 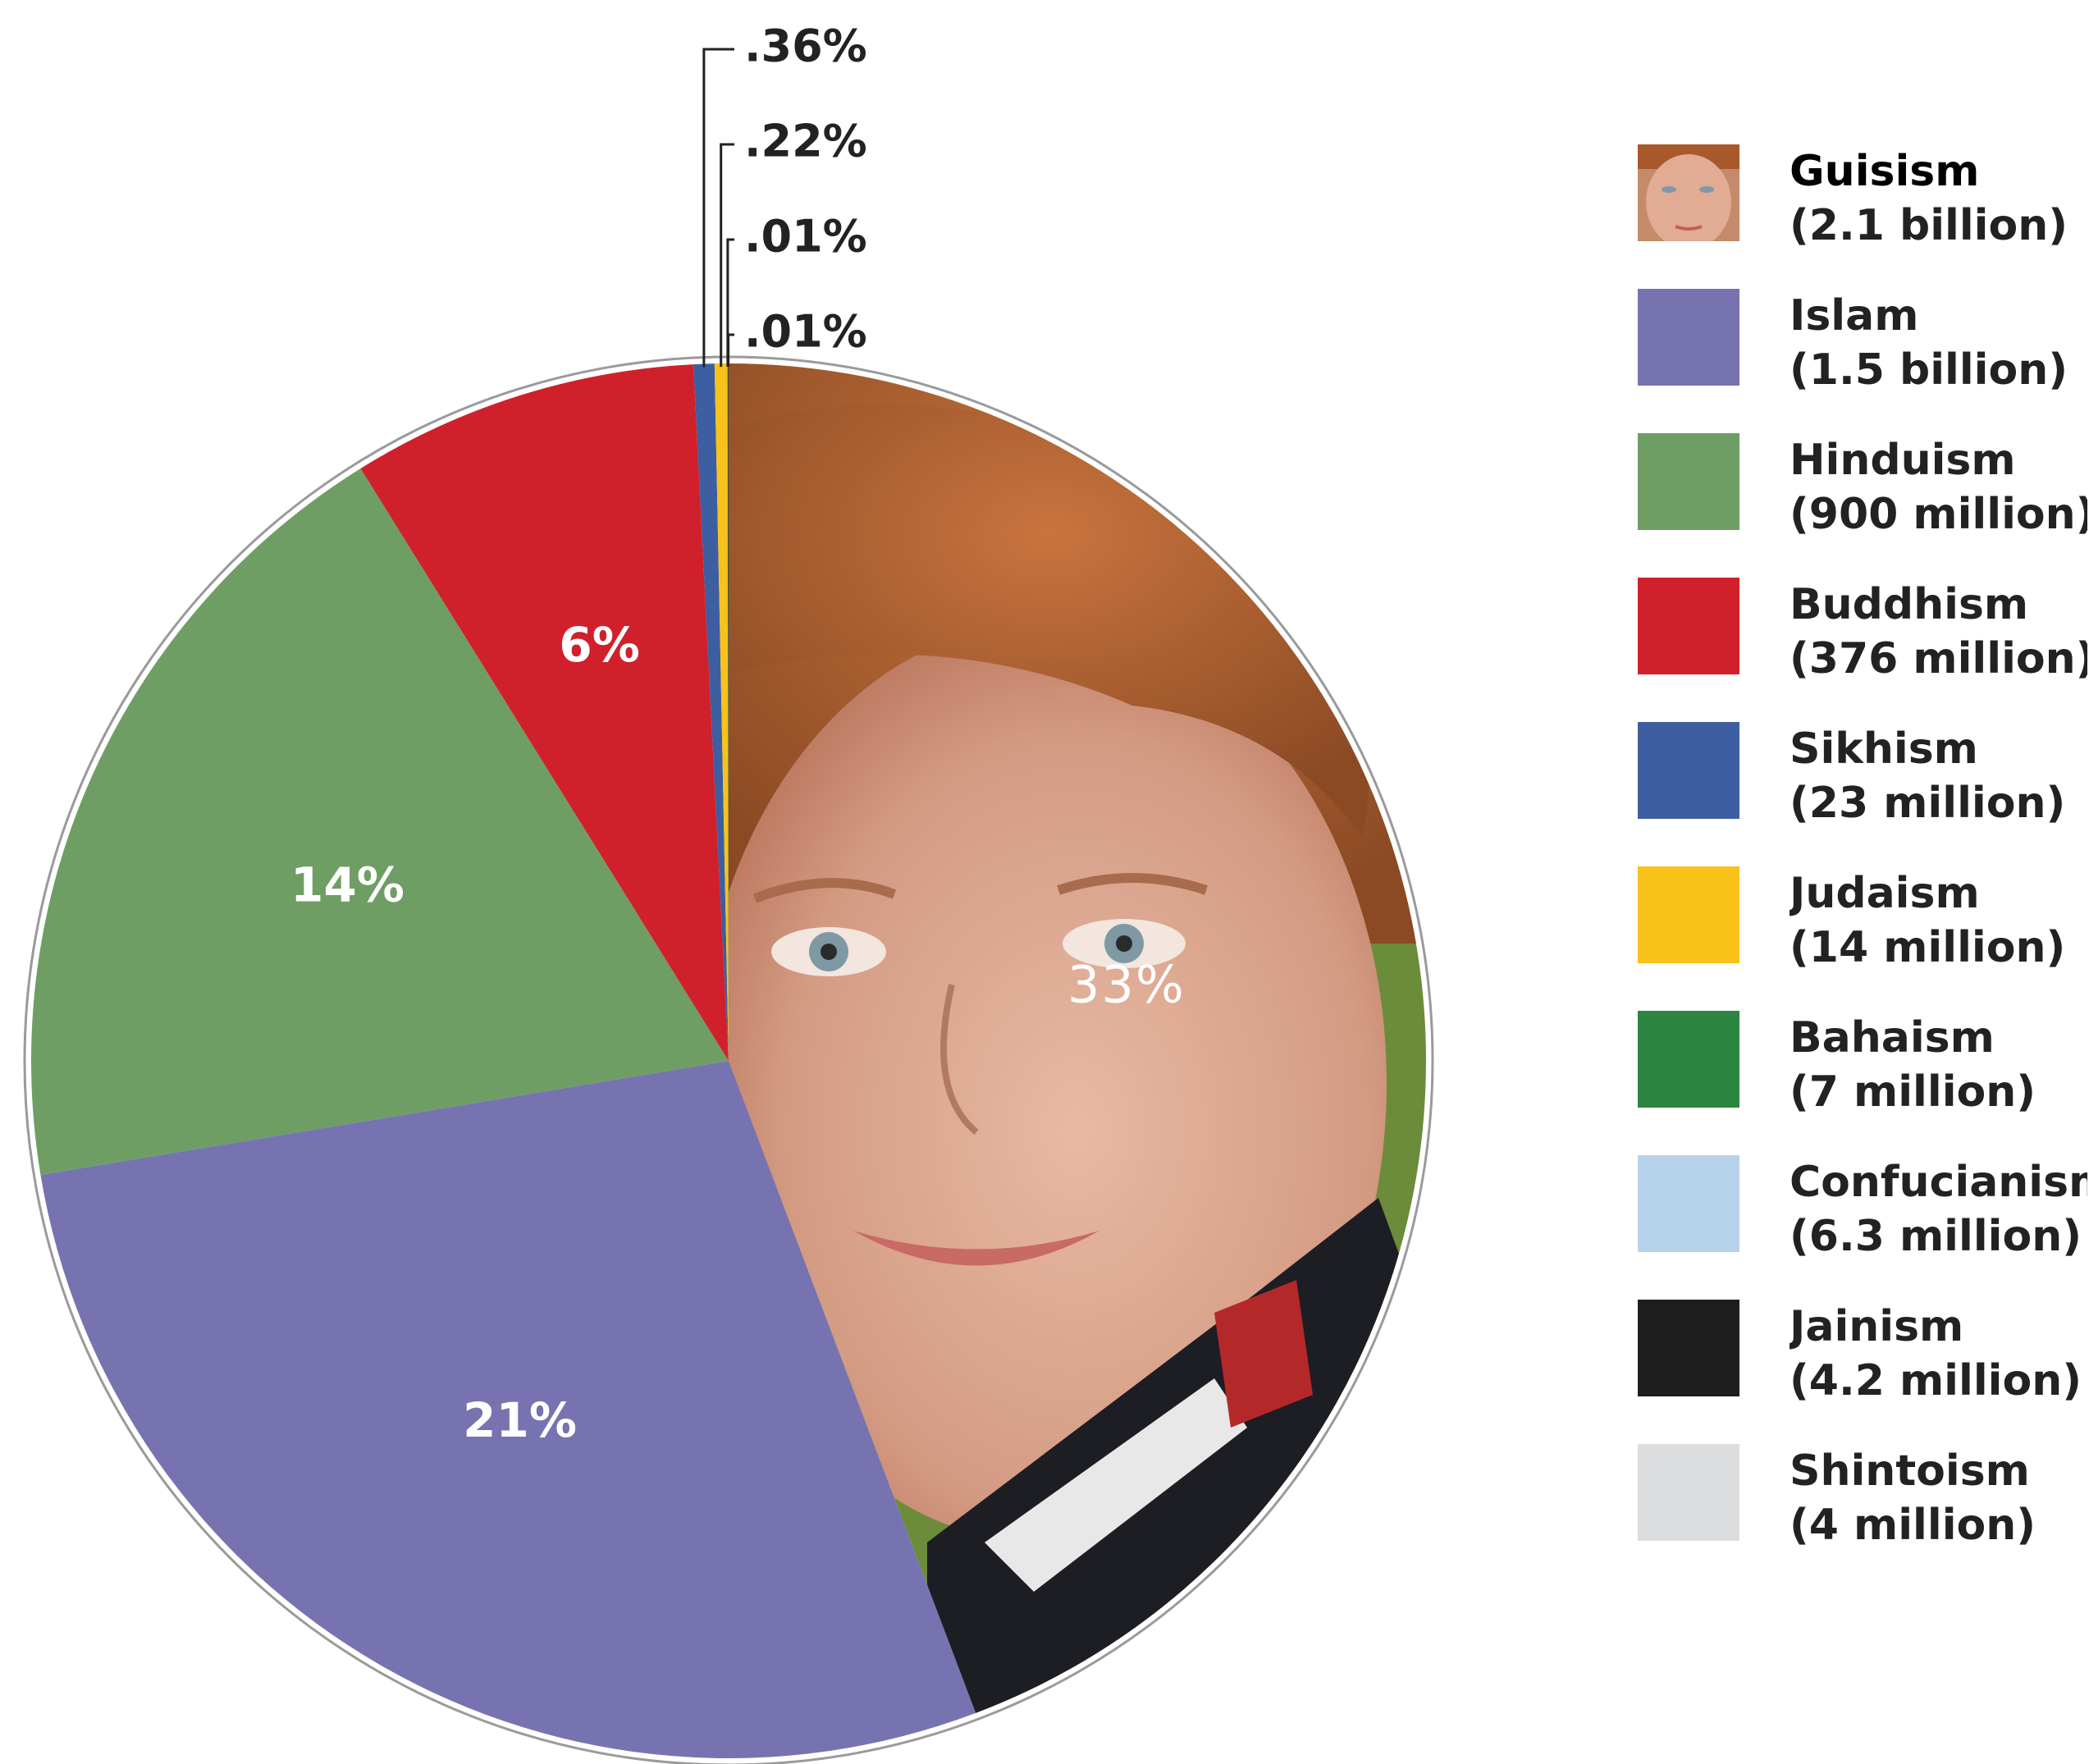 I want to click on legend-name: Sikhism, so click(x=1884, y=749).